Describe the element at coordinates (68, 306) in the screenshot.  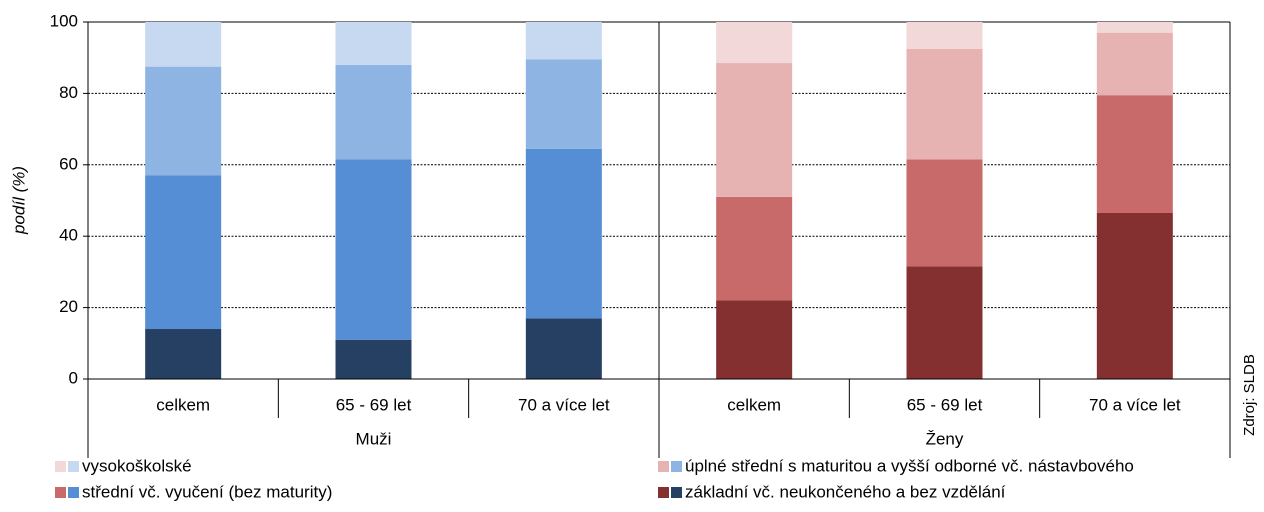
I see `y-tick-label: 20` at that location.